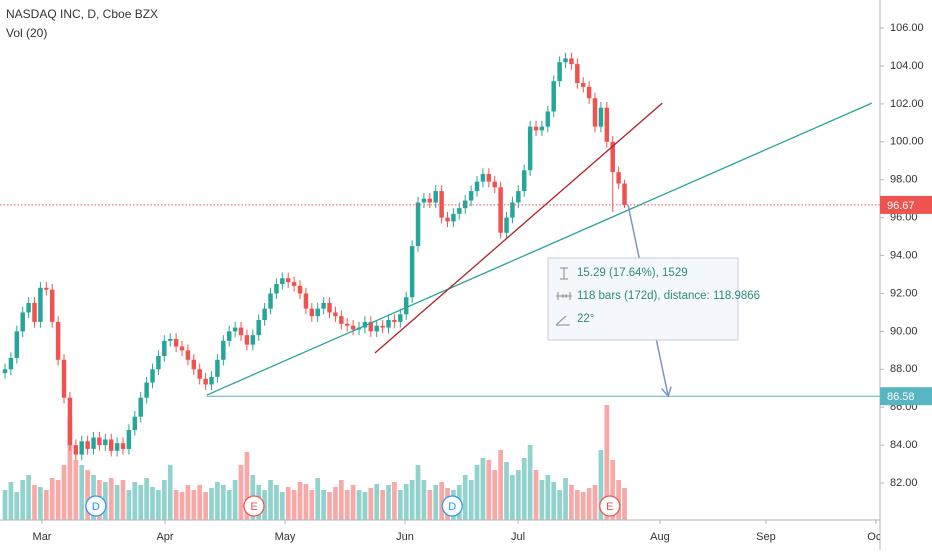 The width and height of the screenshot is (932, 555). Describe the element at coordinates (766, 537) in the screenshot. I see `x-tick-label: Sep` at that location.